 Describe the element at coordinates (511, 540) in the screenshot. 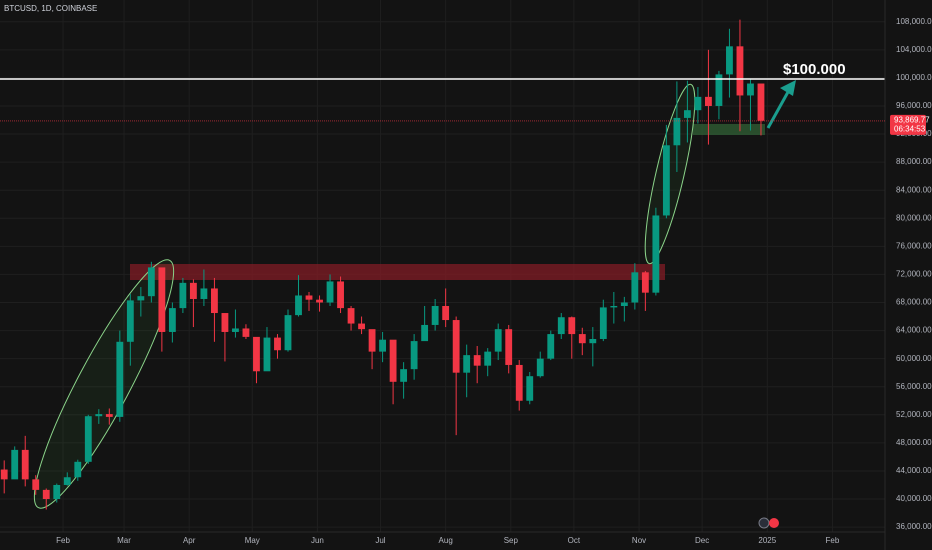

I see `x-tick-label: Sep` at that location.